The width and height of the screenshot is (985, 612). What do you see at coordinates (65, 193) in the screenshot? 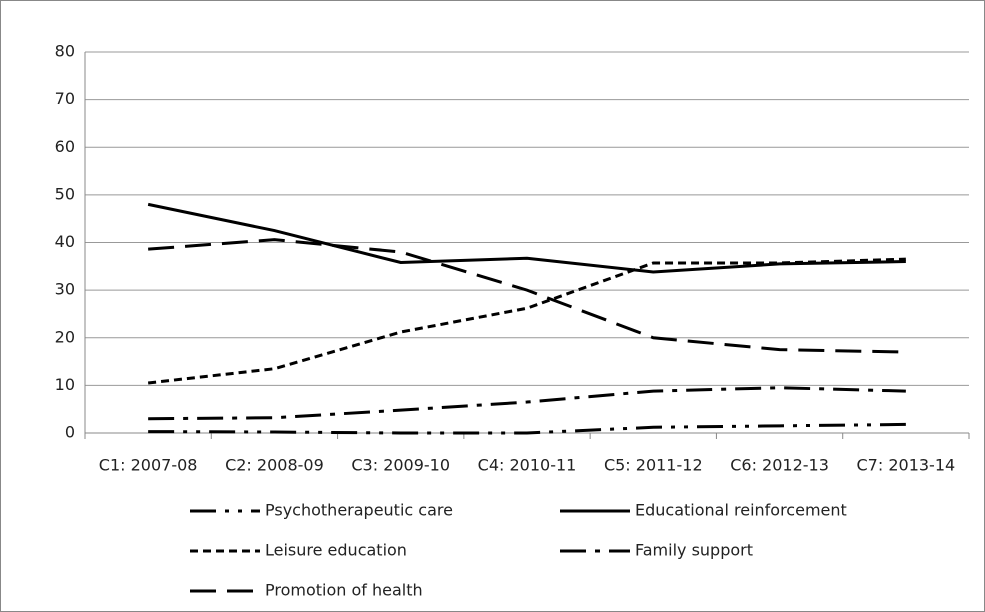
I see `y-tick-label: 50` at bounding box center [65, 193].